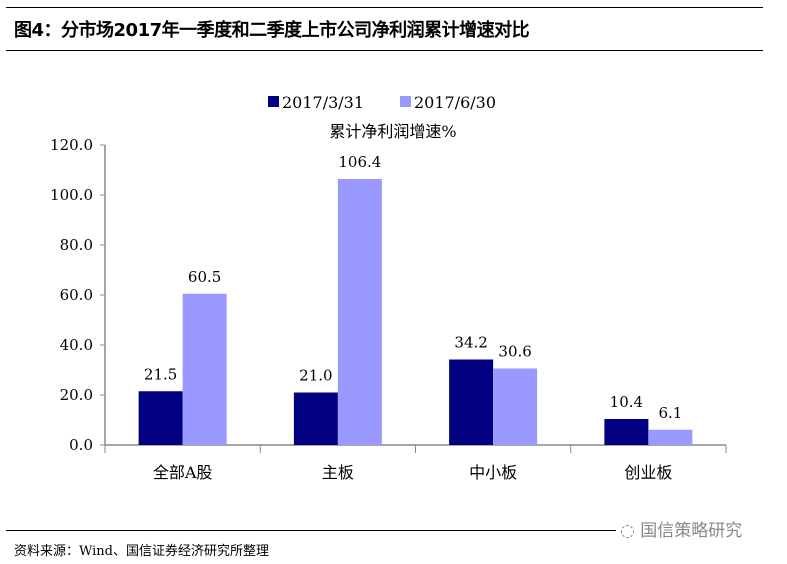 This screenshot has height=564, width=787. Describe the element at coordinates (160, 374) in the screenshot. I see `data-label: 21.5` at that location.